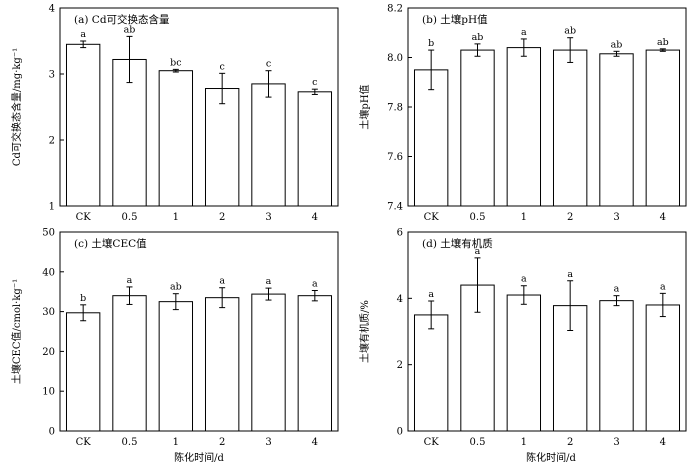 The image size is (700, 466). What do you see at coordinates (432, 217) in the screenshot?
I see `x-tick-label-b-0: CK` at bounding box center [432, 217].